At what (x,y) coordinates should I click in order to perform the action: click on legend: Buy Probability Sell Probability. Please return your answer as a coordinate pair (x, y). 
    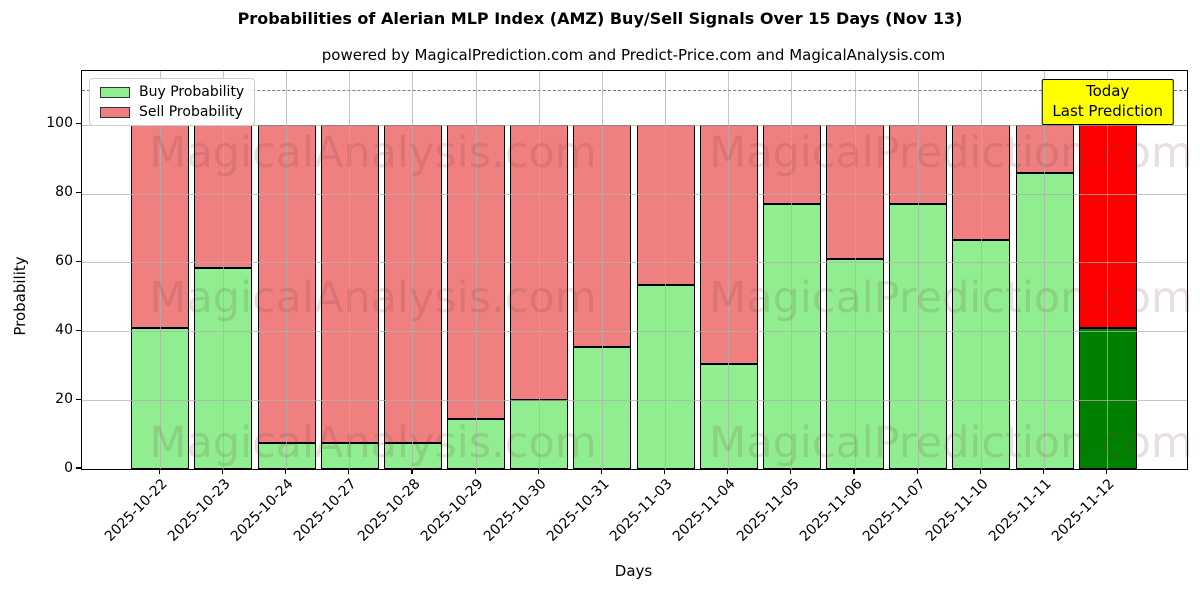
    Looking at the image, I should click on (172, 102).